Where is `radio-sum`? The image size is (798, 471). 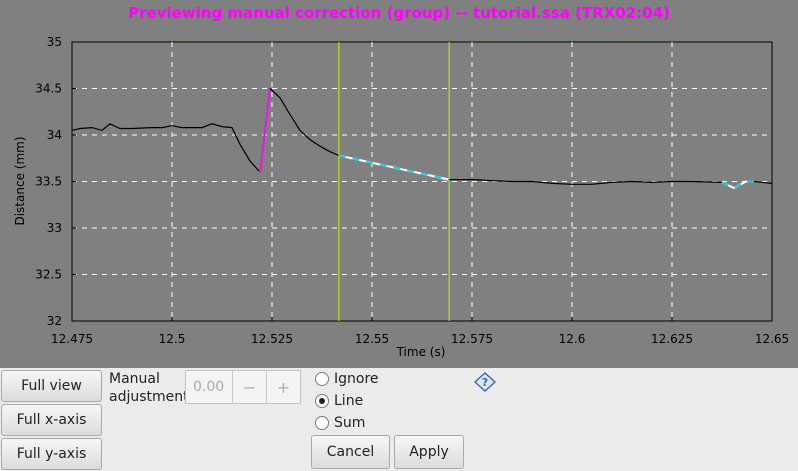
radio-sum is located at coordinates (322, 423).